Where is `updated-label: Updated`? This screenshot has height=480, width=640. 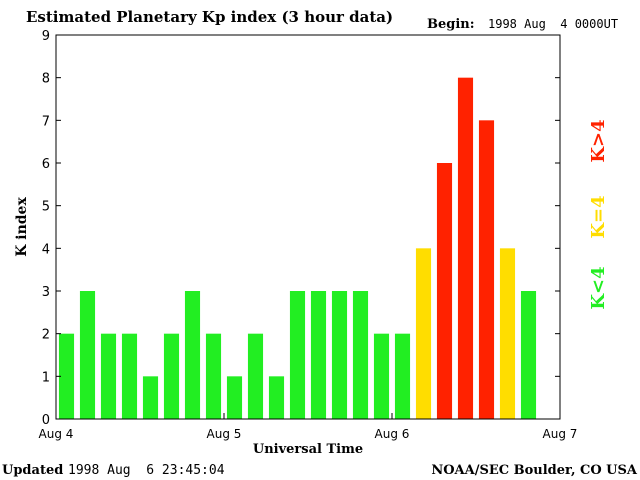
updated-label: Updated is located at coordinates (32, 470).